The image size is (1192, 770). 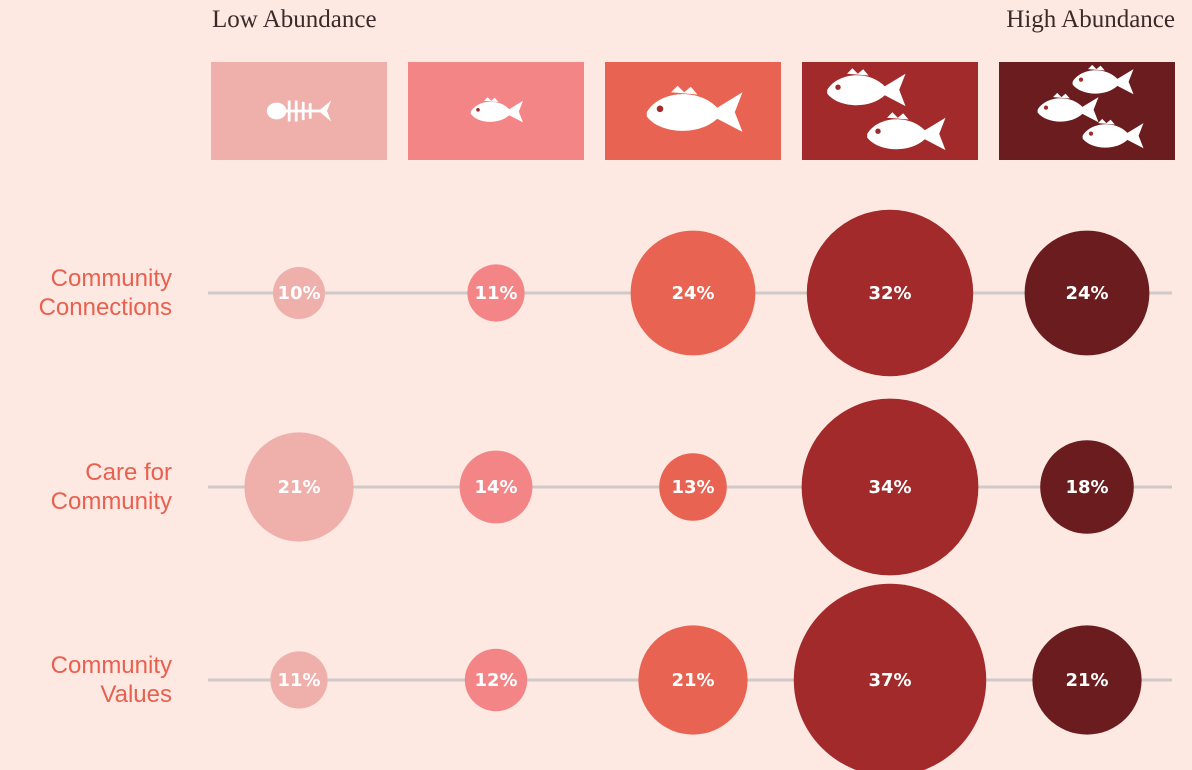 I want to click on high-label: High Abundance, so click(x=1090, y=19).